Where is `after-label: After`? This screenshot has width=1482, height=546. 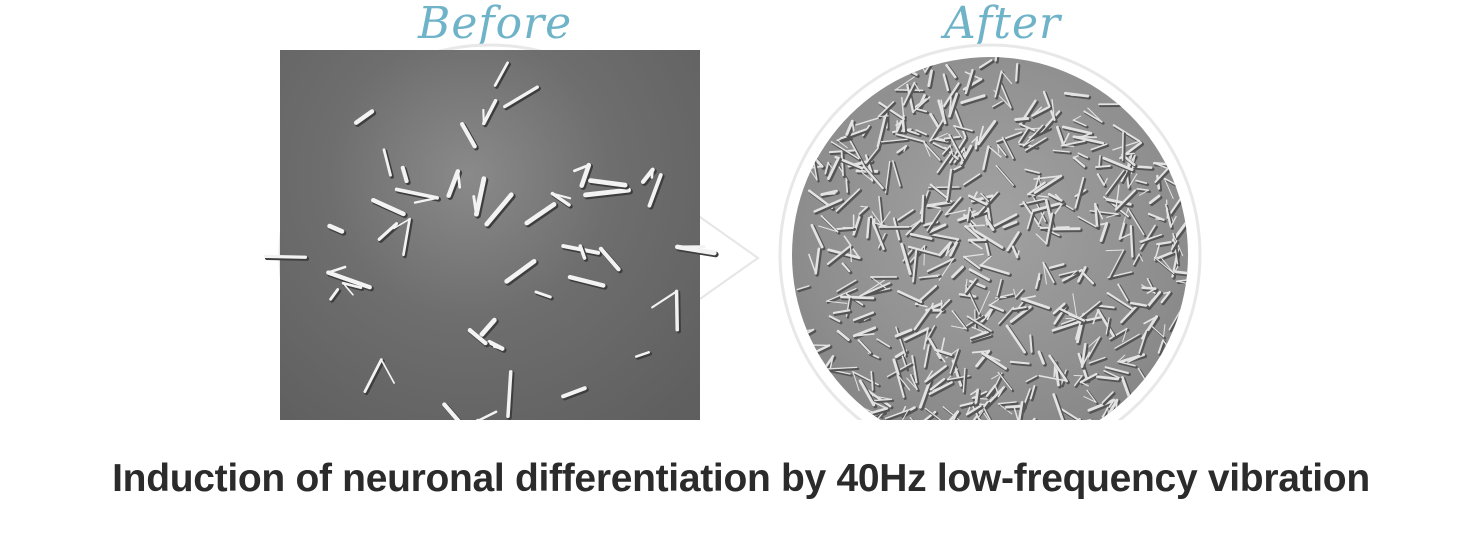
after-label: After is located at coordinates (1003, 24).